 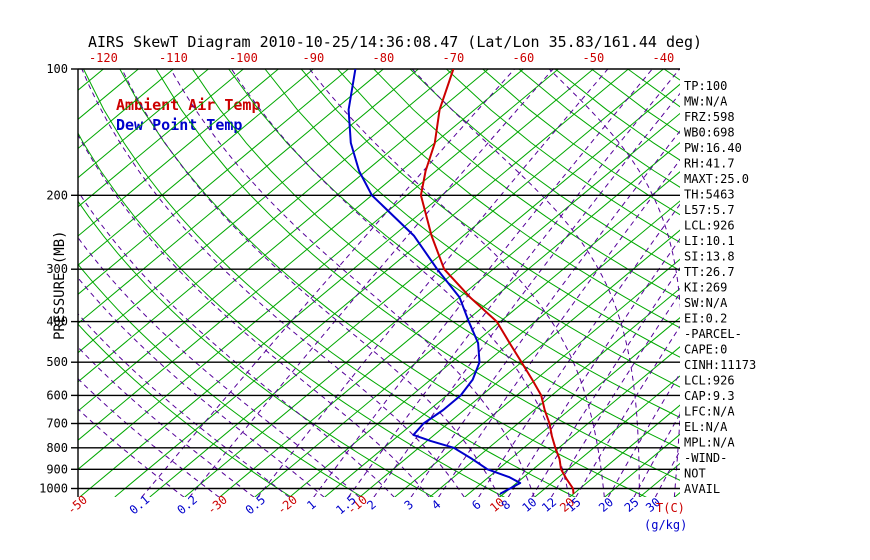 I want to click on stat-line: FRZ:598, so click(x=709, y=117).